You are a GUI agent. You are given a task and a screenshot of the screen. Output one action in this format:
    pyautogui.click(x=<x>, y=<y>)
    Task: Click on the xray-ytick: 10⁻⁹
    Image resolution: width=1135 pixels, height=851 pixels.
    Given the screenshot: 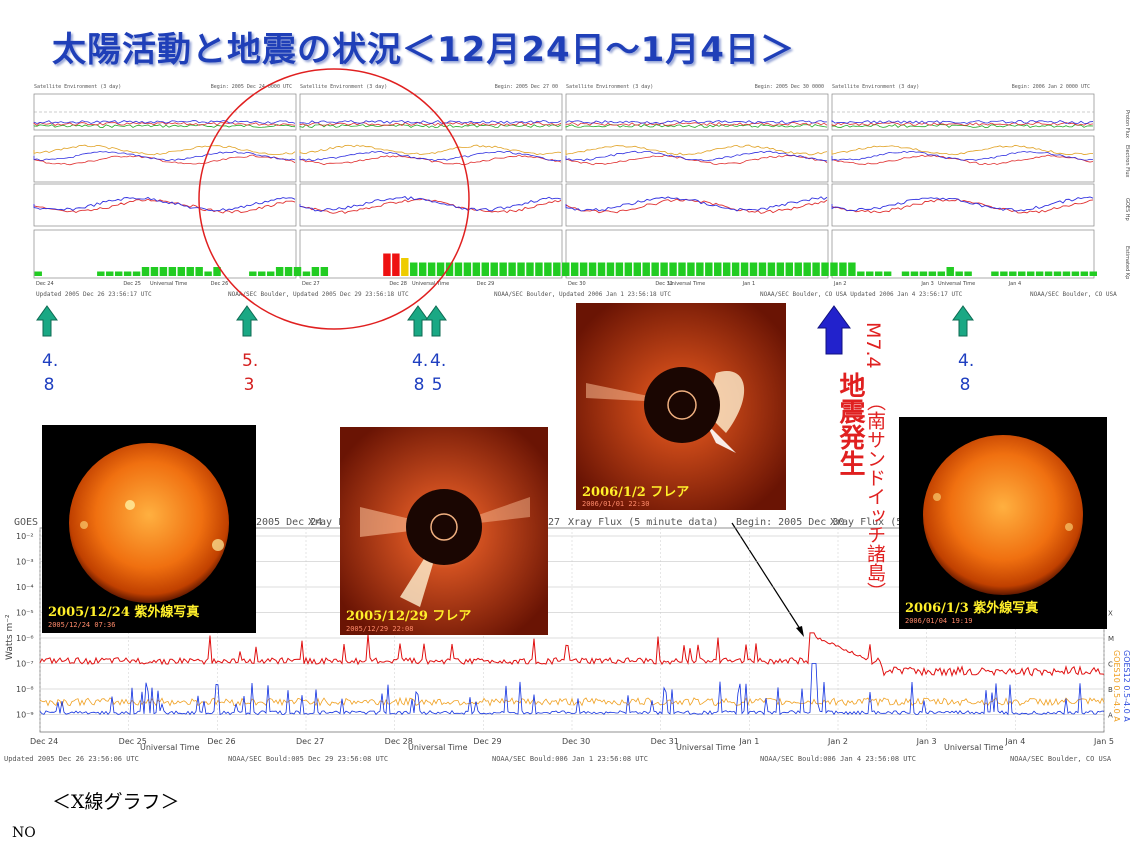 What is the action you would take?
    pyautogui.click(x=25, y=715)
    